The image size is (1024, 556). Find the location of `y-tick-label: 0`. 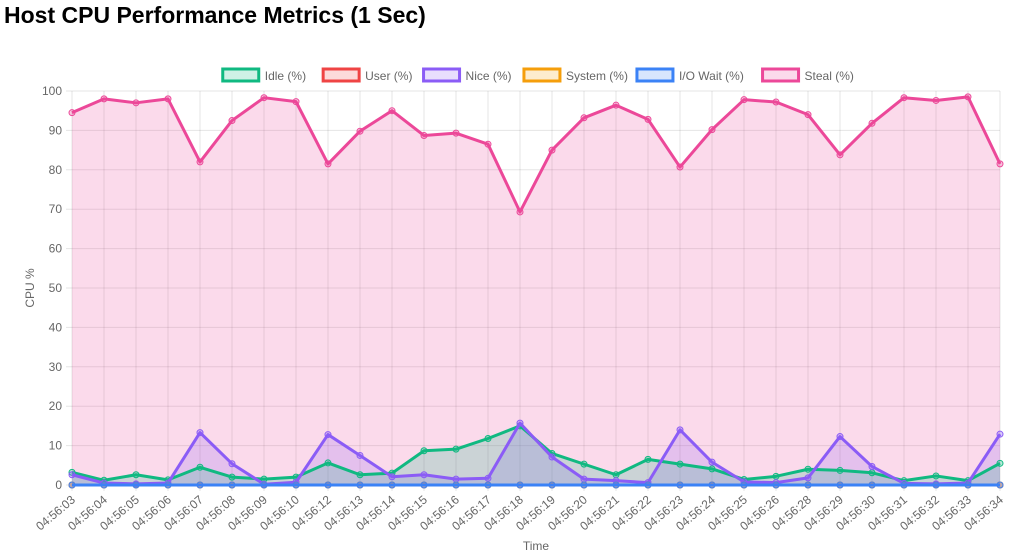

y-tick-label: 0 is located at coordinates (58, 485).